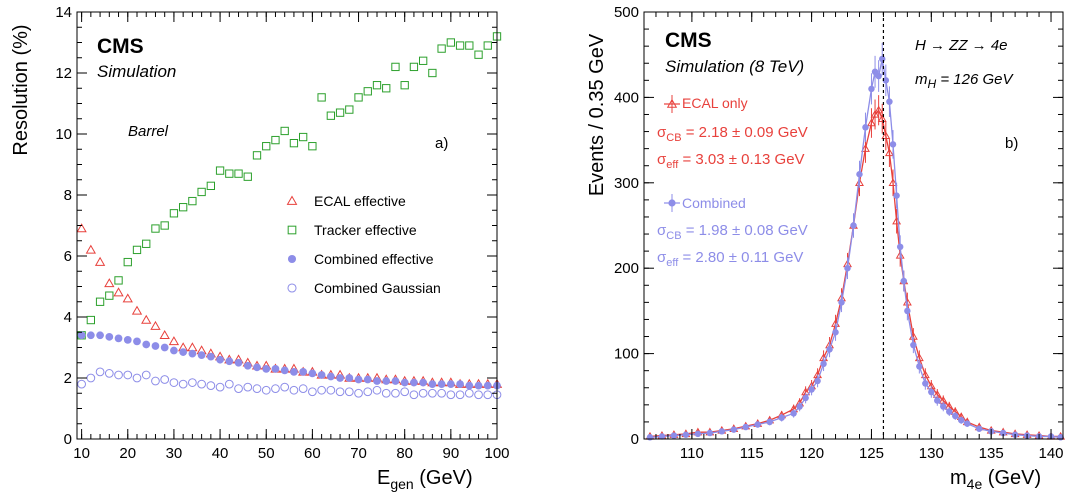 The height and width of the screenshot is (499, 1069). What do you see at coordinates (626, 354) in the screenshot?
I see `y-tick-label: 100` at bounding box center [626, 354].